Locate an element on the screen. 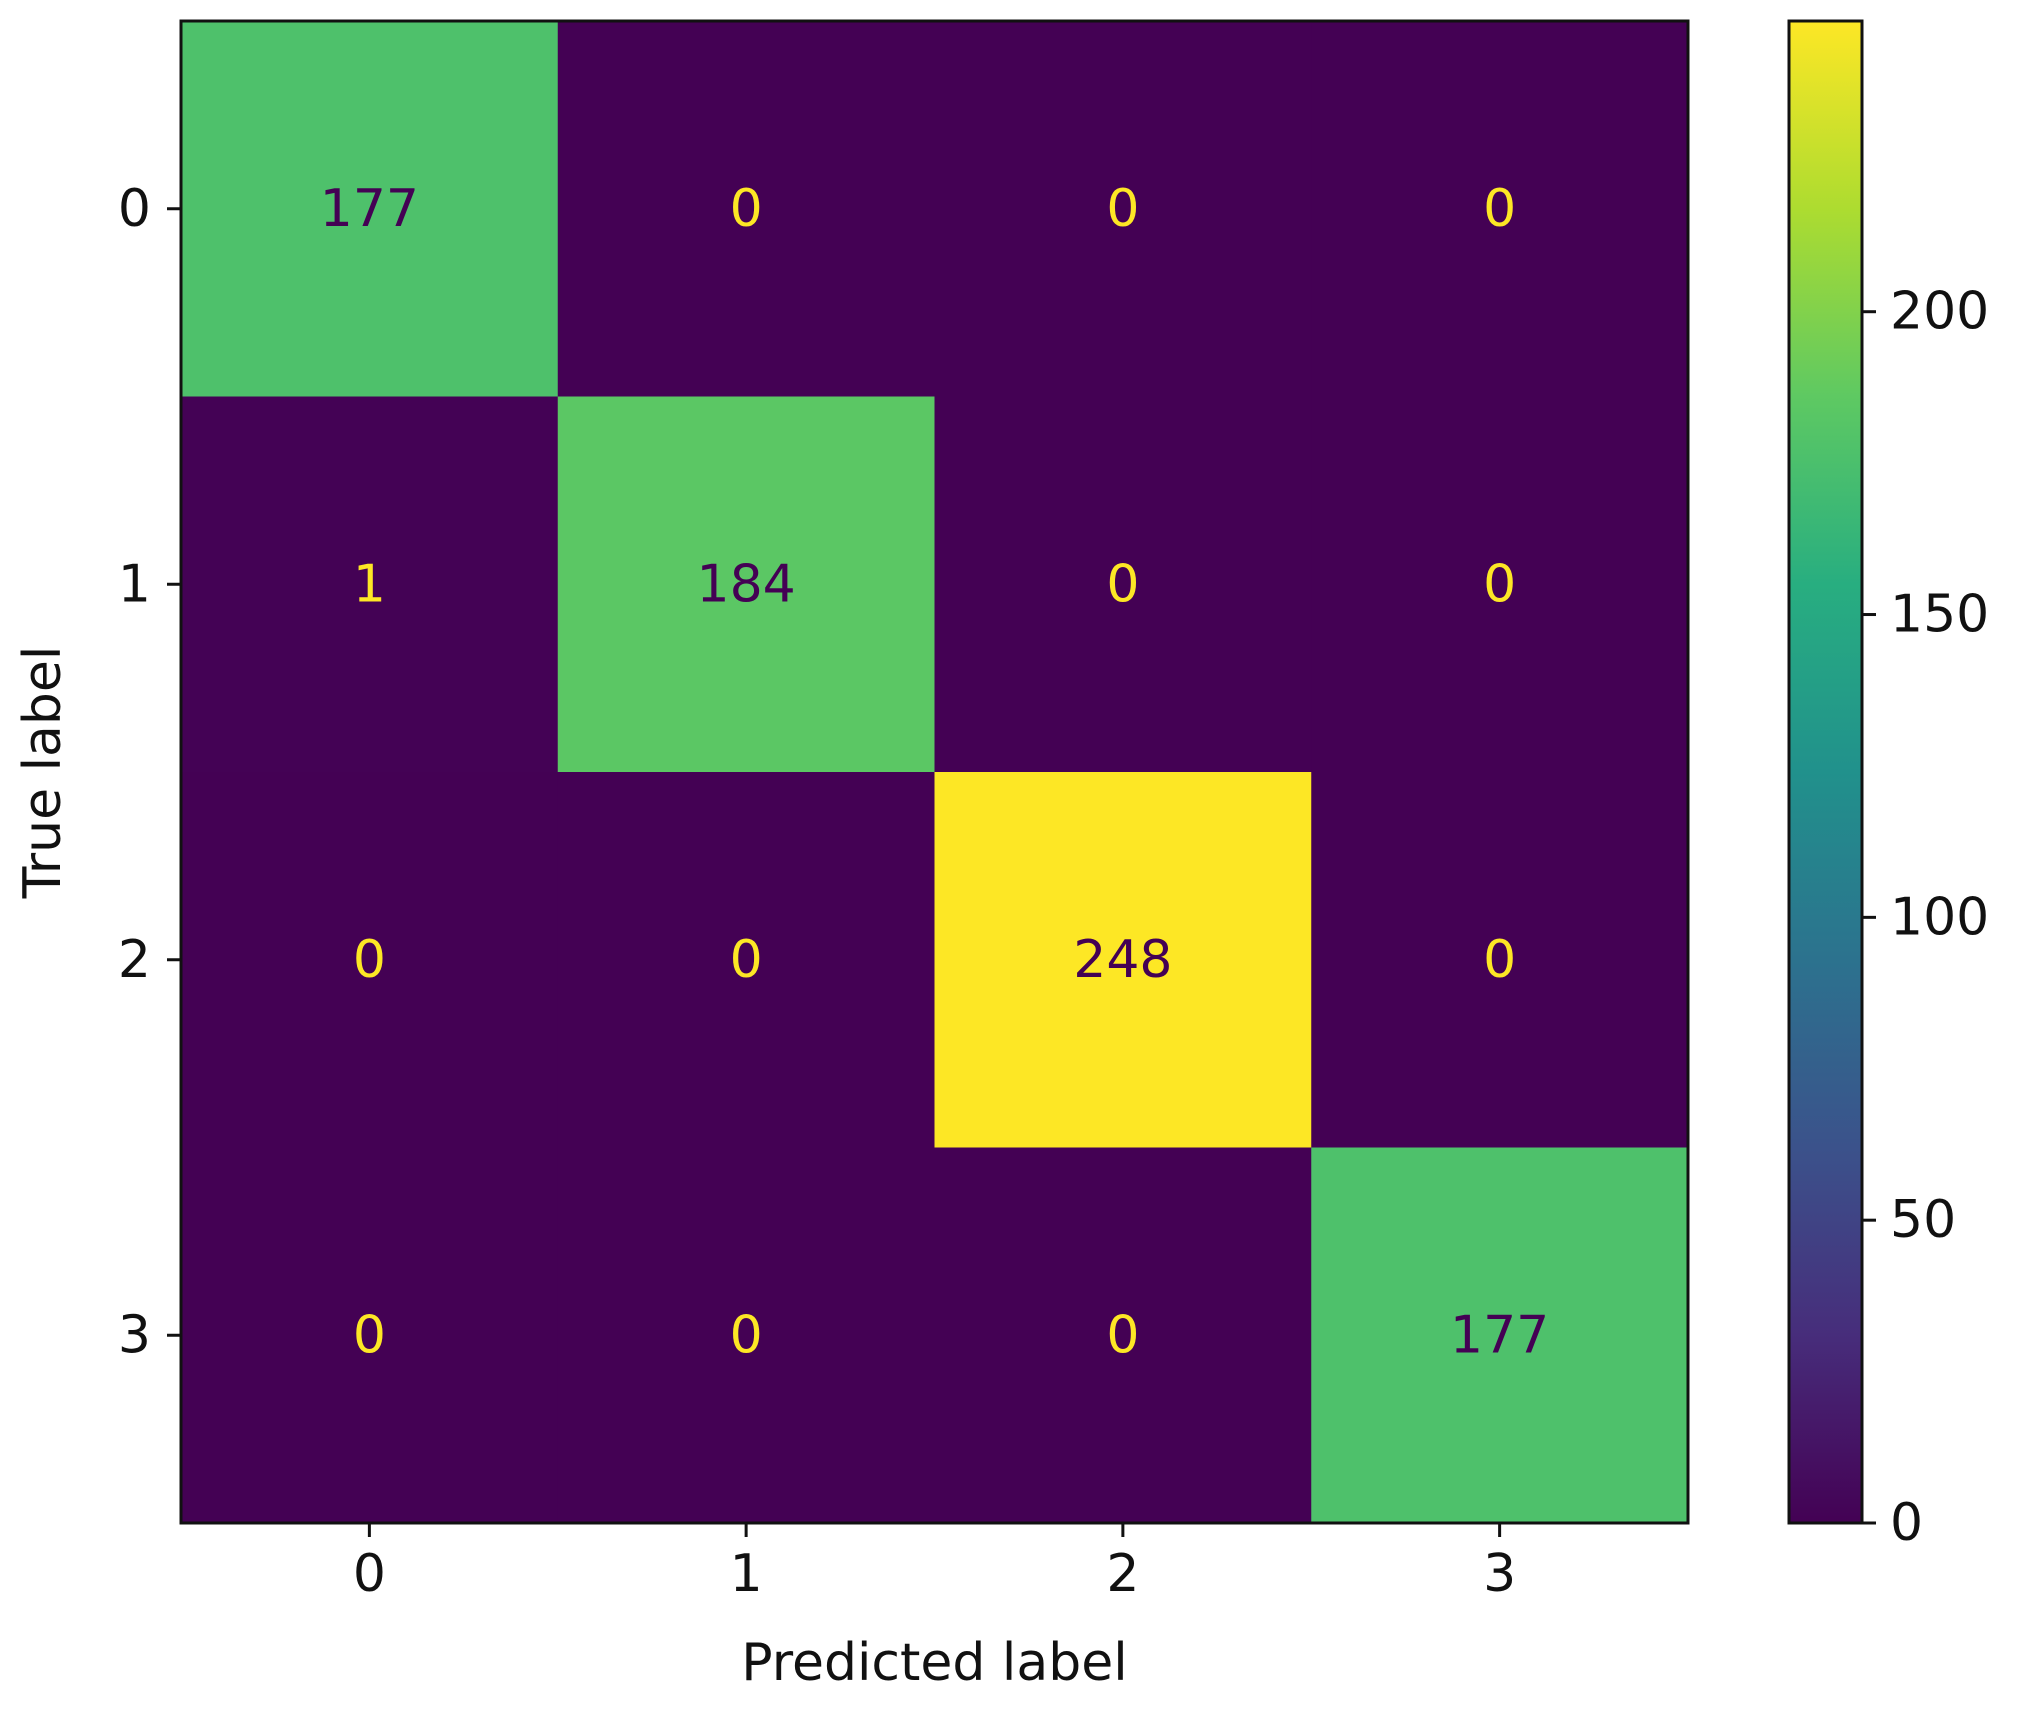 This screenshot has height=1712, width=2020. cell-value-3-1: 0 is located at coordinates (746, 1335).